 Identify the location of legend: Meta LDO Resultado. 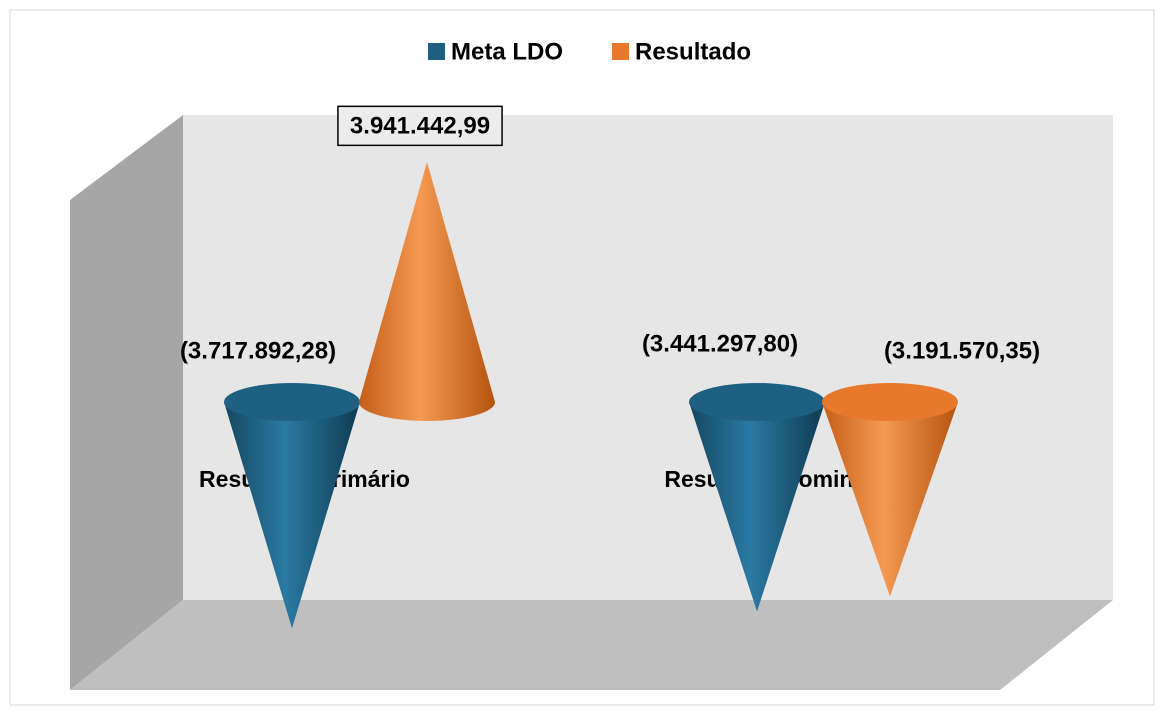
(589, 51).